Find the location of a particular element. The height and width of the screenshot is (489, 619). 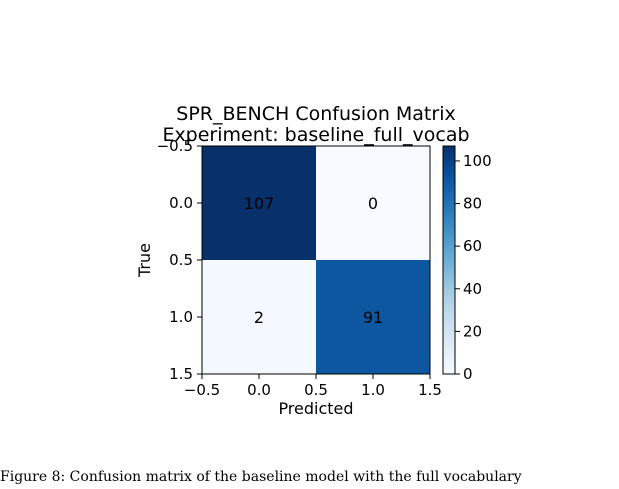

y-tick-label: 1.0 is located at coordinates (181, 317).